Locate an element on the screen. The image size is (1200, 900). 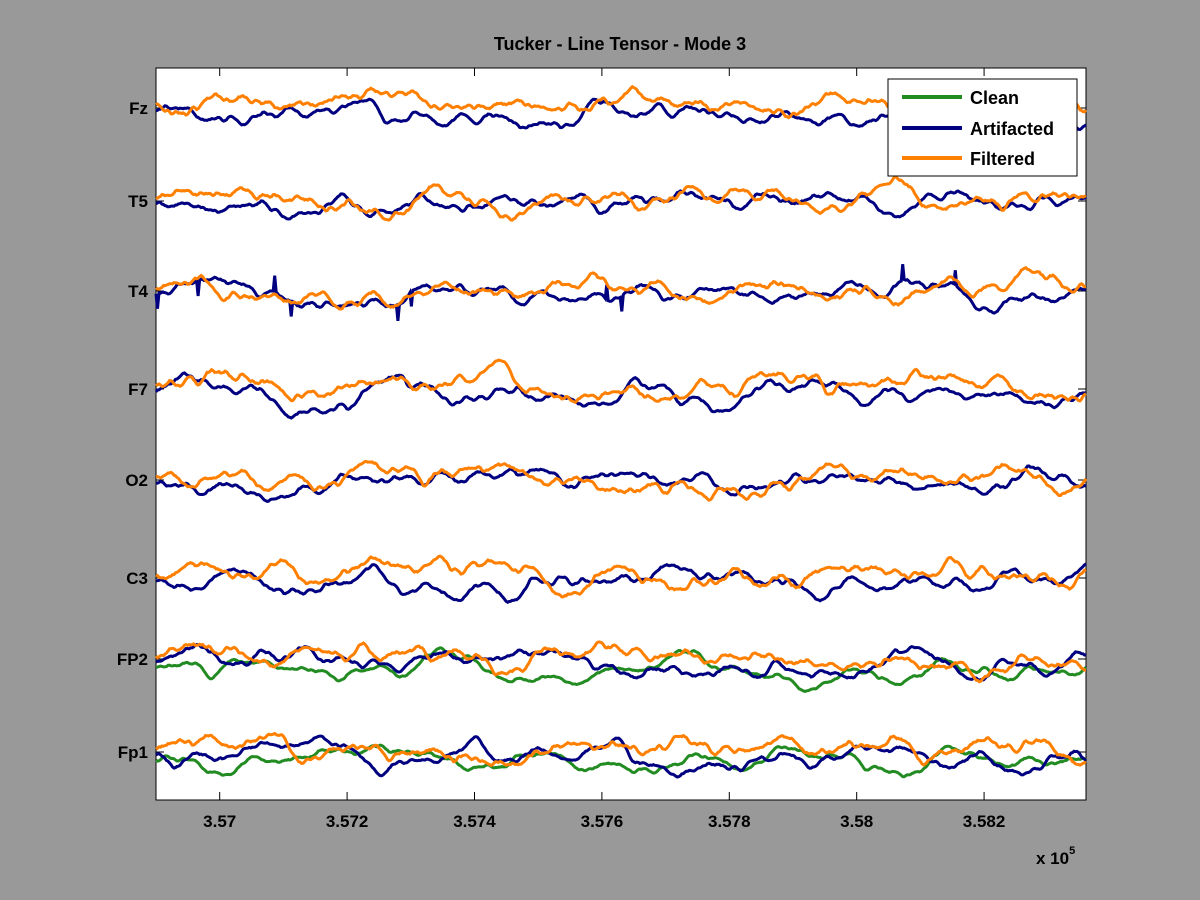
chart-title: Tucker - Line Tensor - Mode 3 is located at coordinates (620, 44).